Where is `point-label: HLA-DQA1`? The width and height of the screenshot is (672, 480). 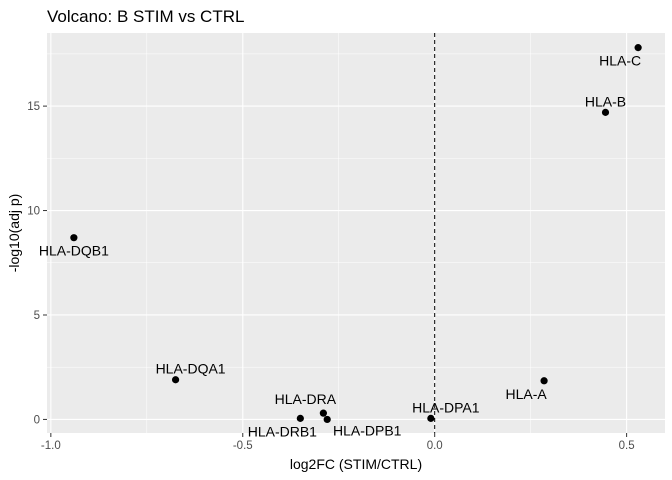
point-label: HLA-DQA1 is located at coordinates (191, 369).